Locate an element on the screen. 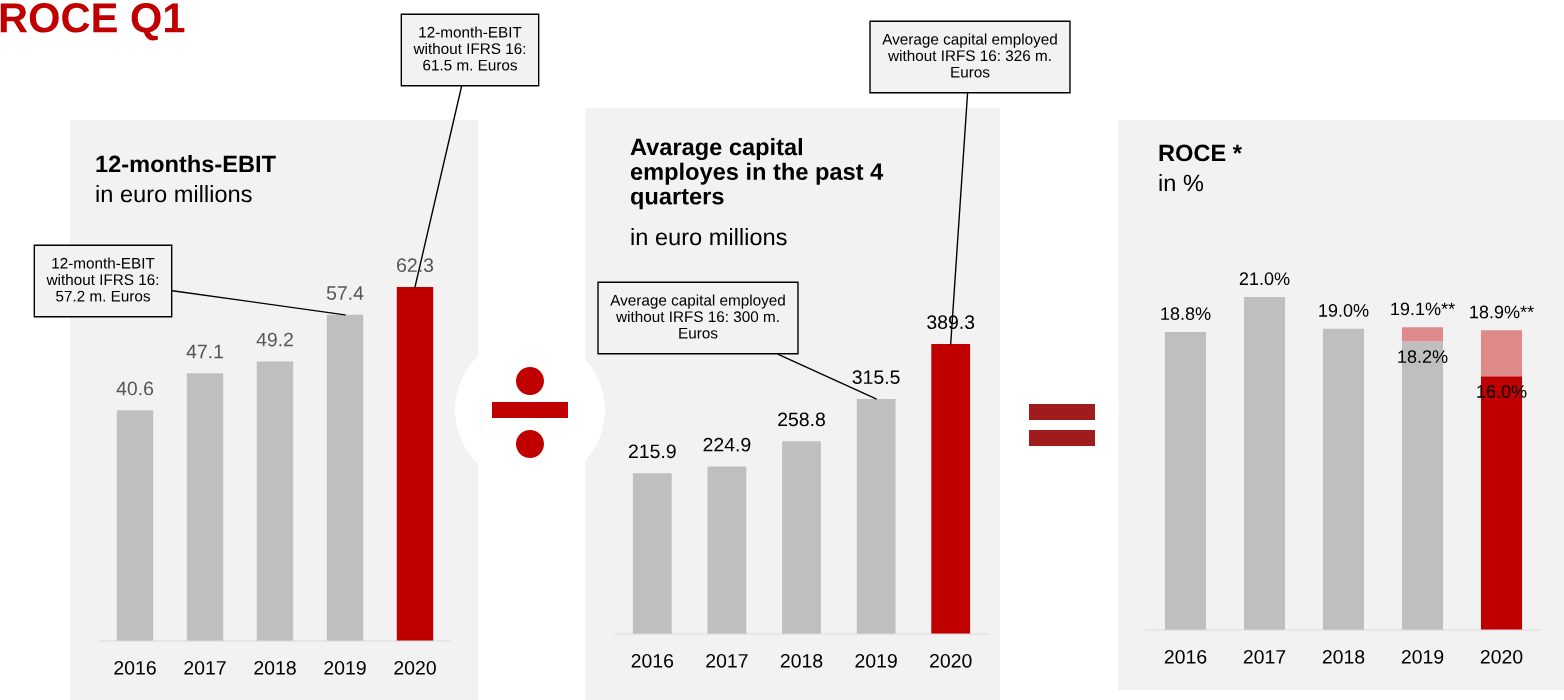 This screenshot has width=1564, height=700. data-label: 224.9 is located at coordinates (727, 444).